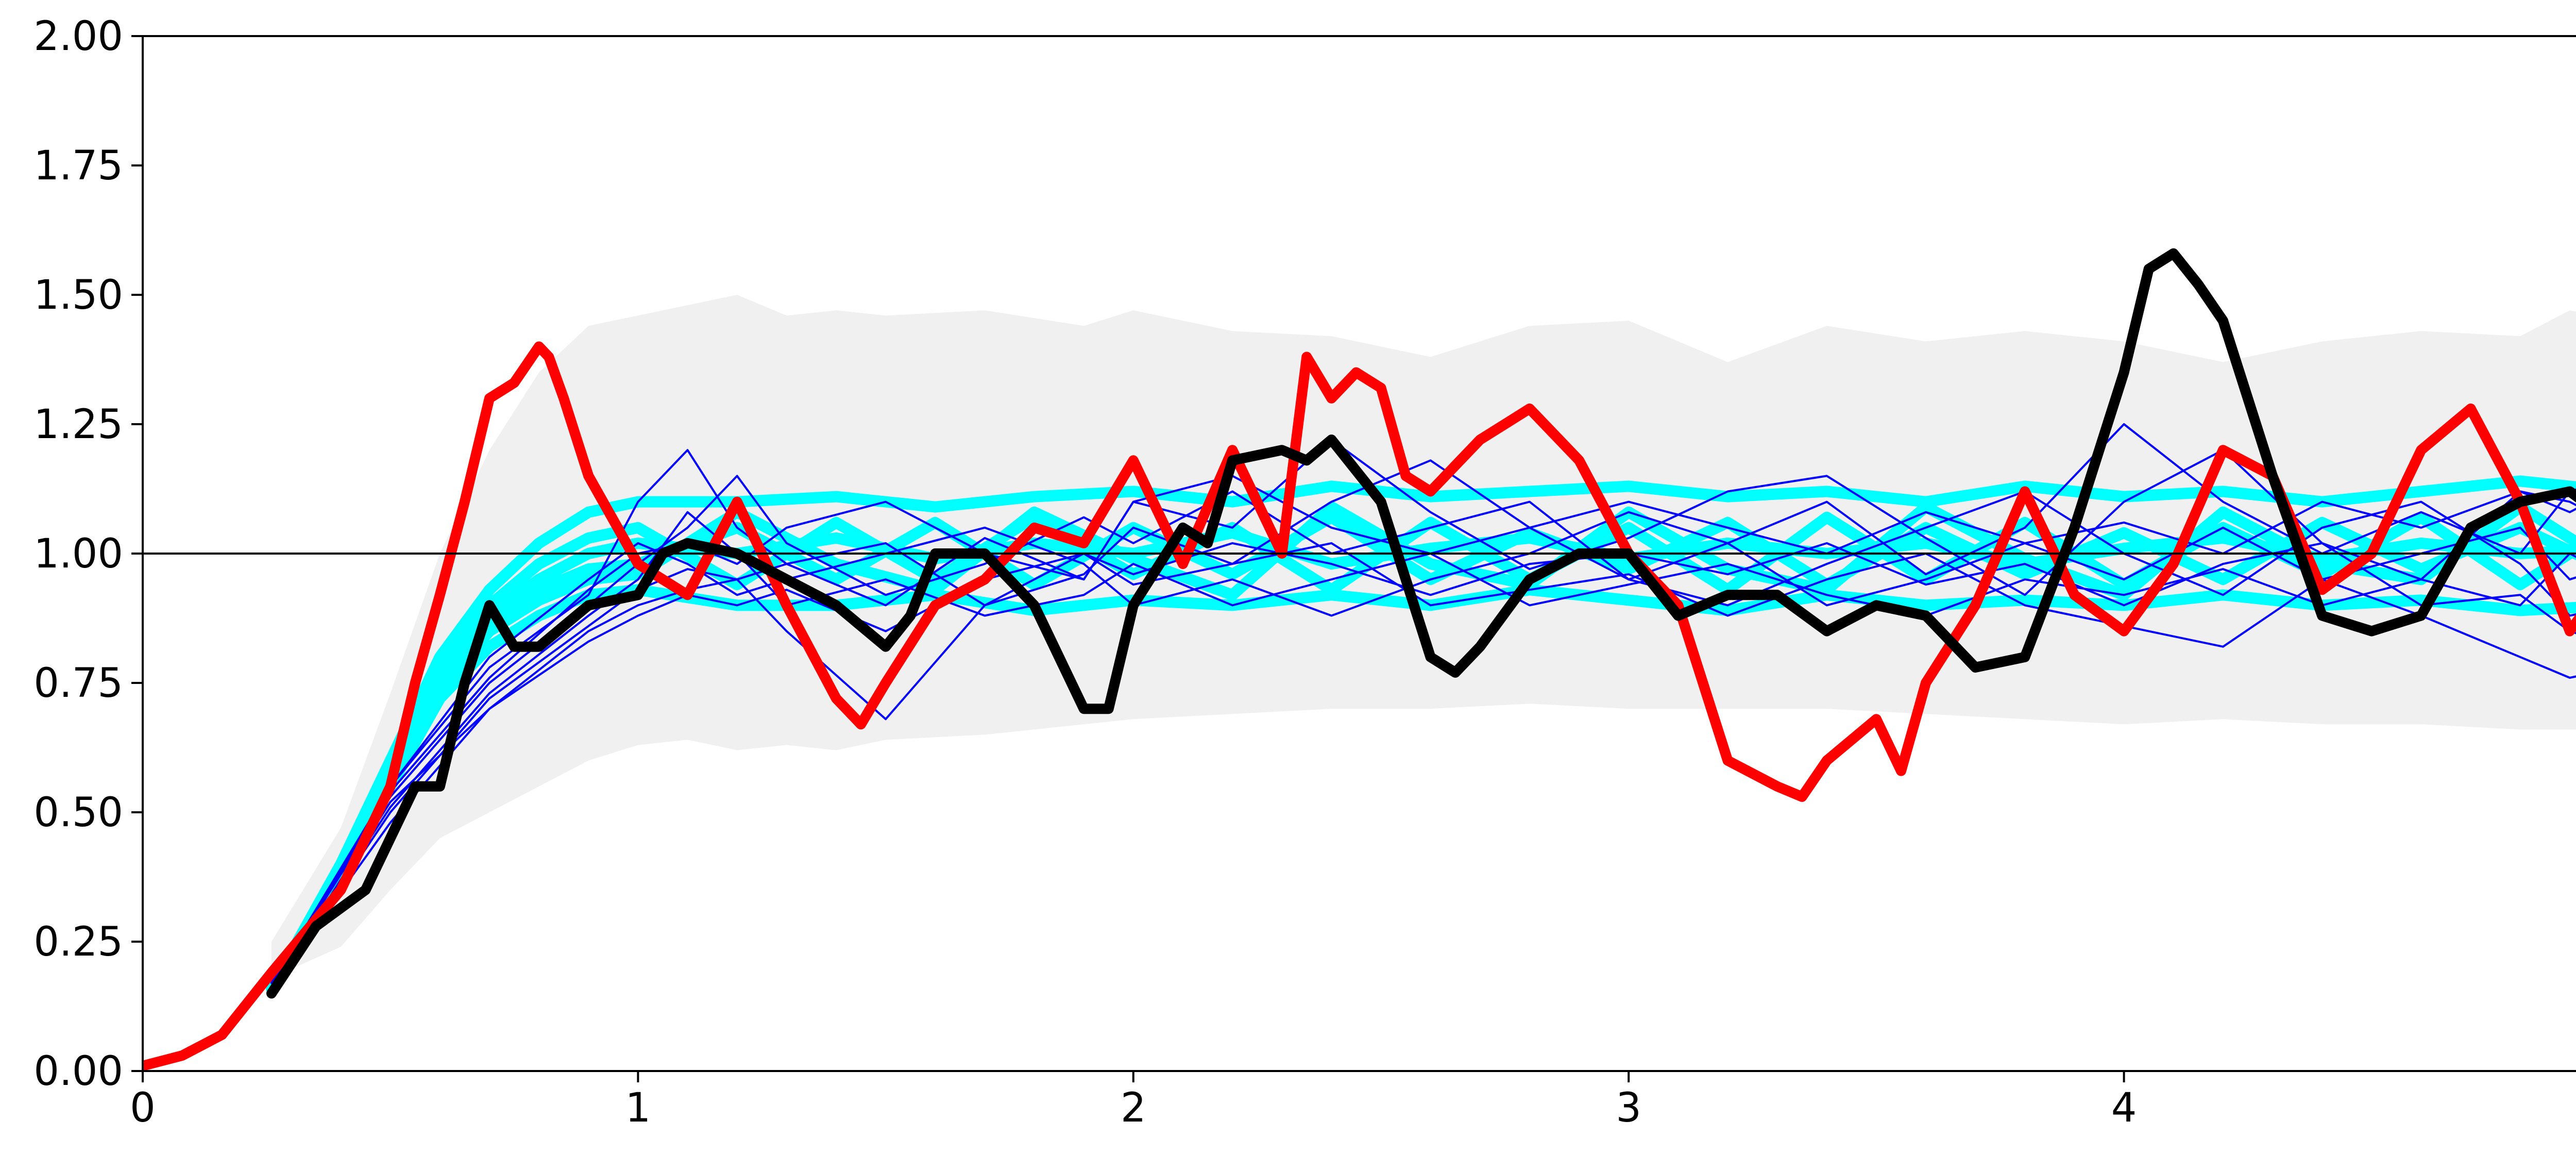 Image resolution: width=2576 pixels, height=1154 pixels. Describe the element at coordinates (78, 295) in the screenshot. I see `y-tick-label: 1.50` at that location.